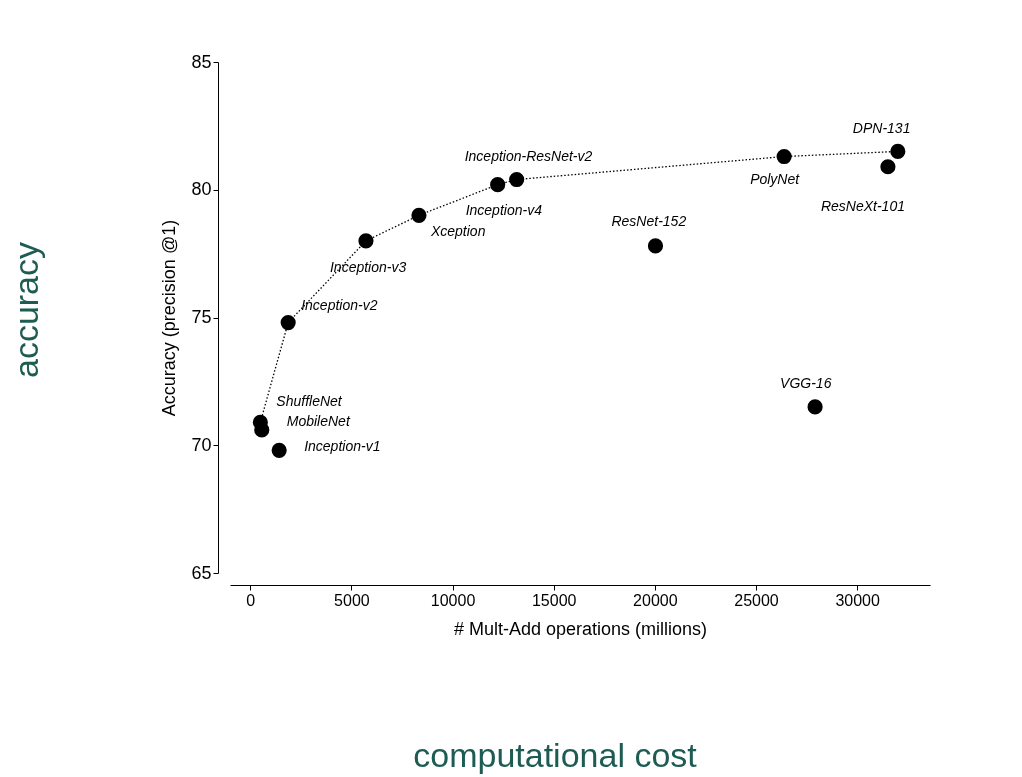 The image size is (1022, 777). What do you see at coordinates (756, 600) in the screenshot?
I see `x-tick-label: 25000` at bounding box center [756, 600].